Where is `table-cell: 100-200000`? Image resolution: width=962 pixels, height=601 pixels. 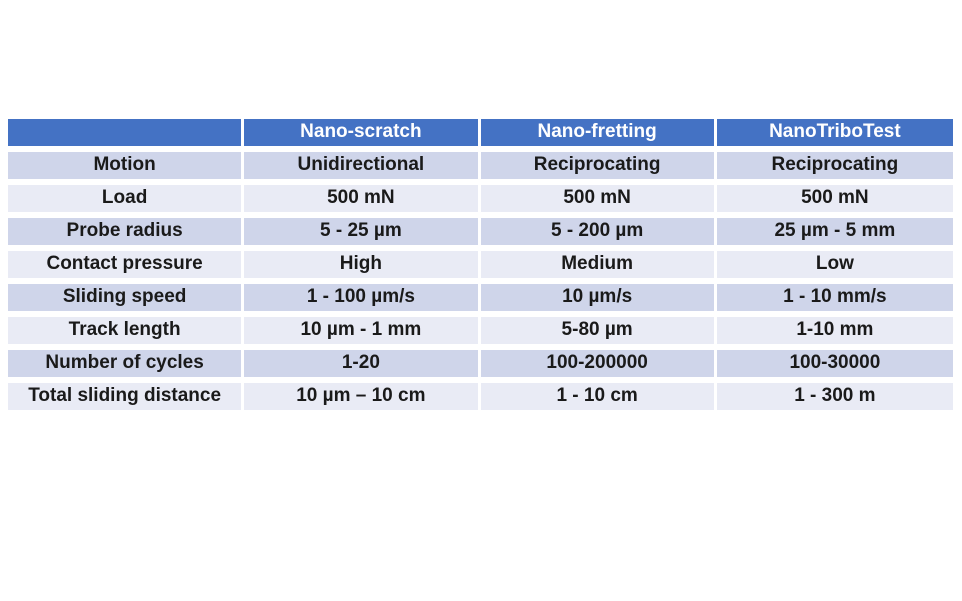 table-cell: 100-200000 is located at coordinates (598, 366).